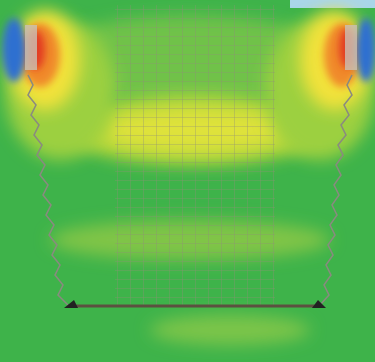  What do you see at coordinates (332, 4) in the screenshot?
I see `corner-tab` at bounding box center [332, 4].